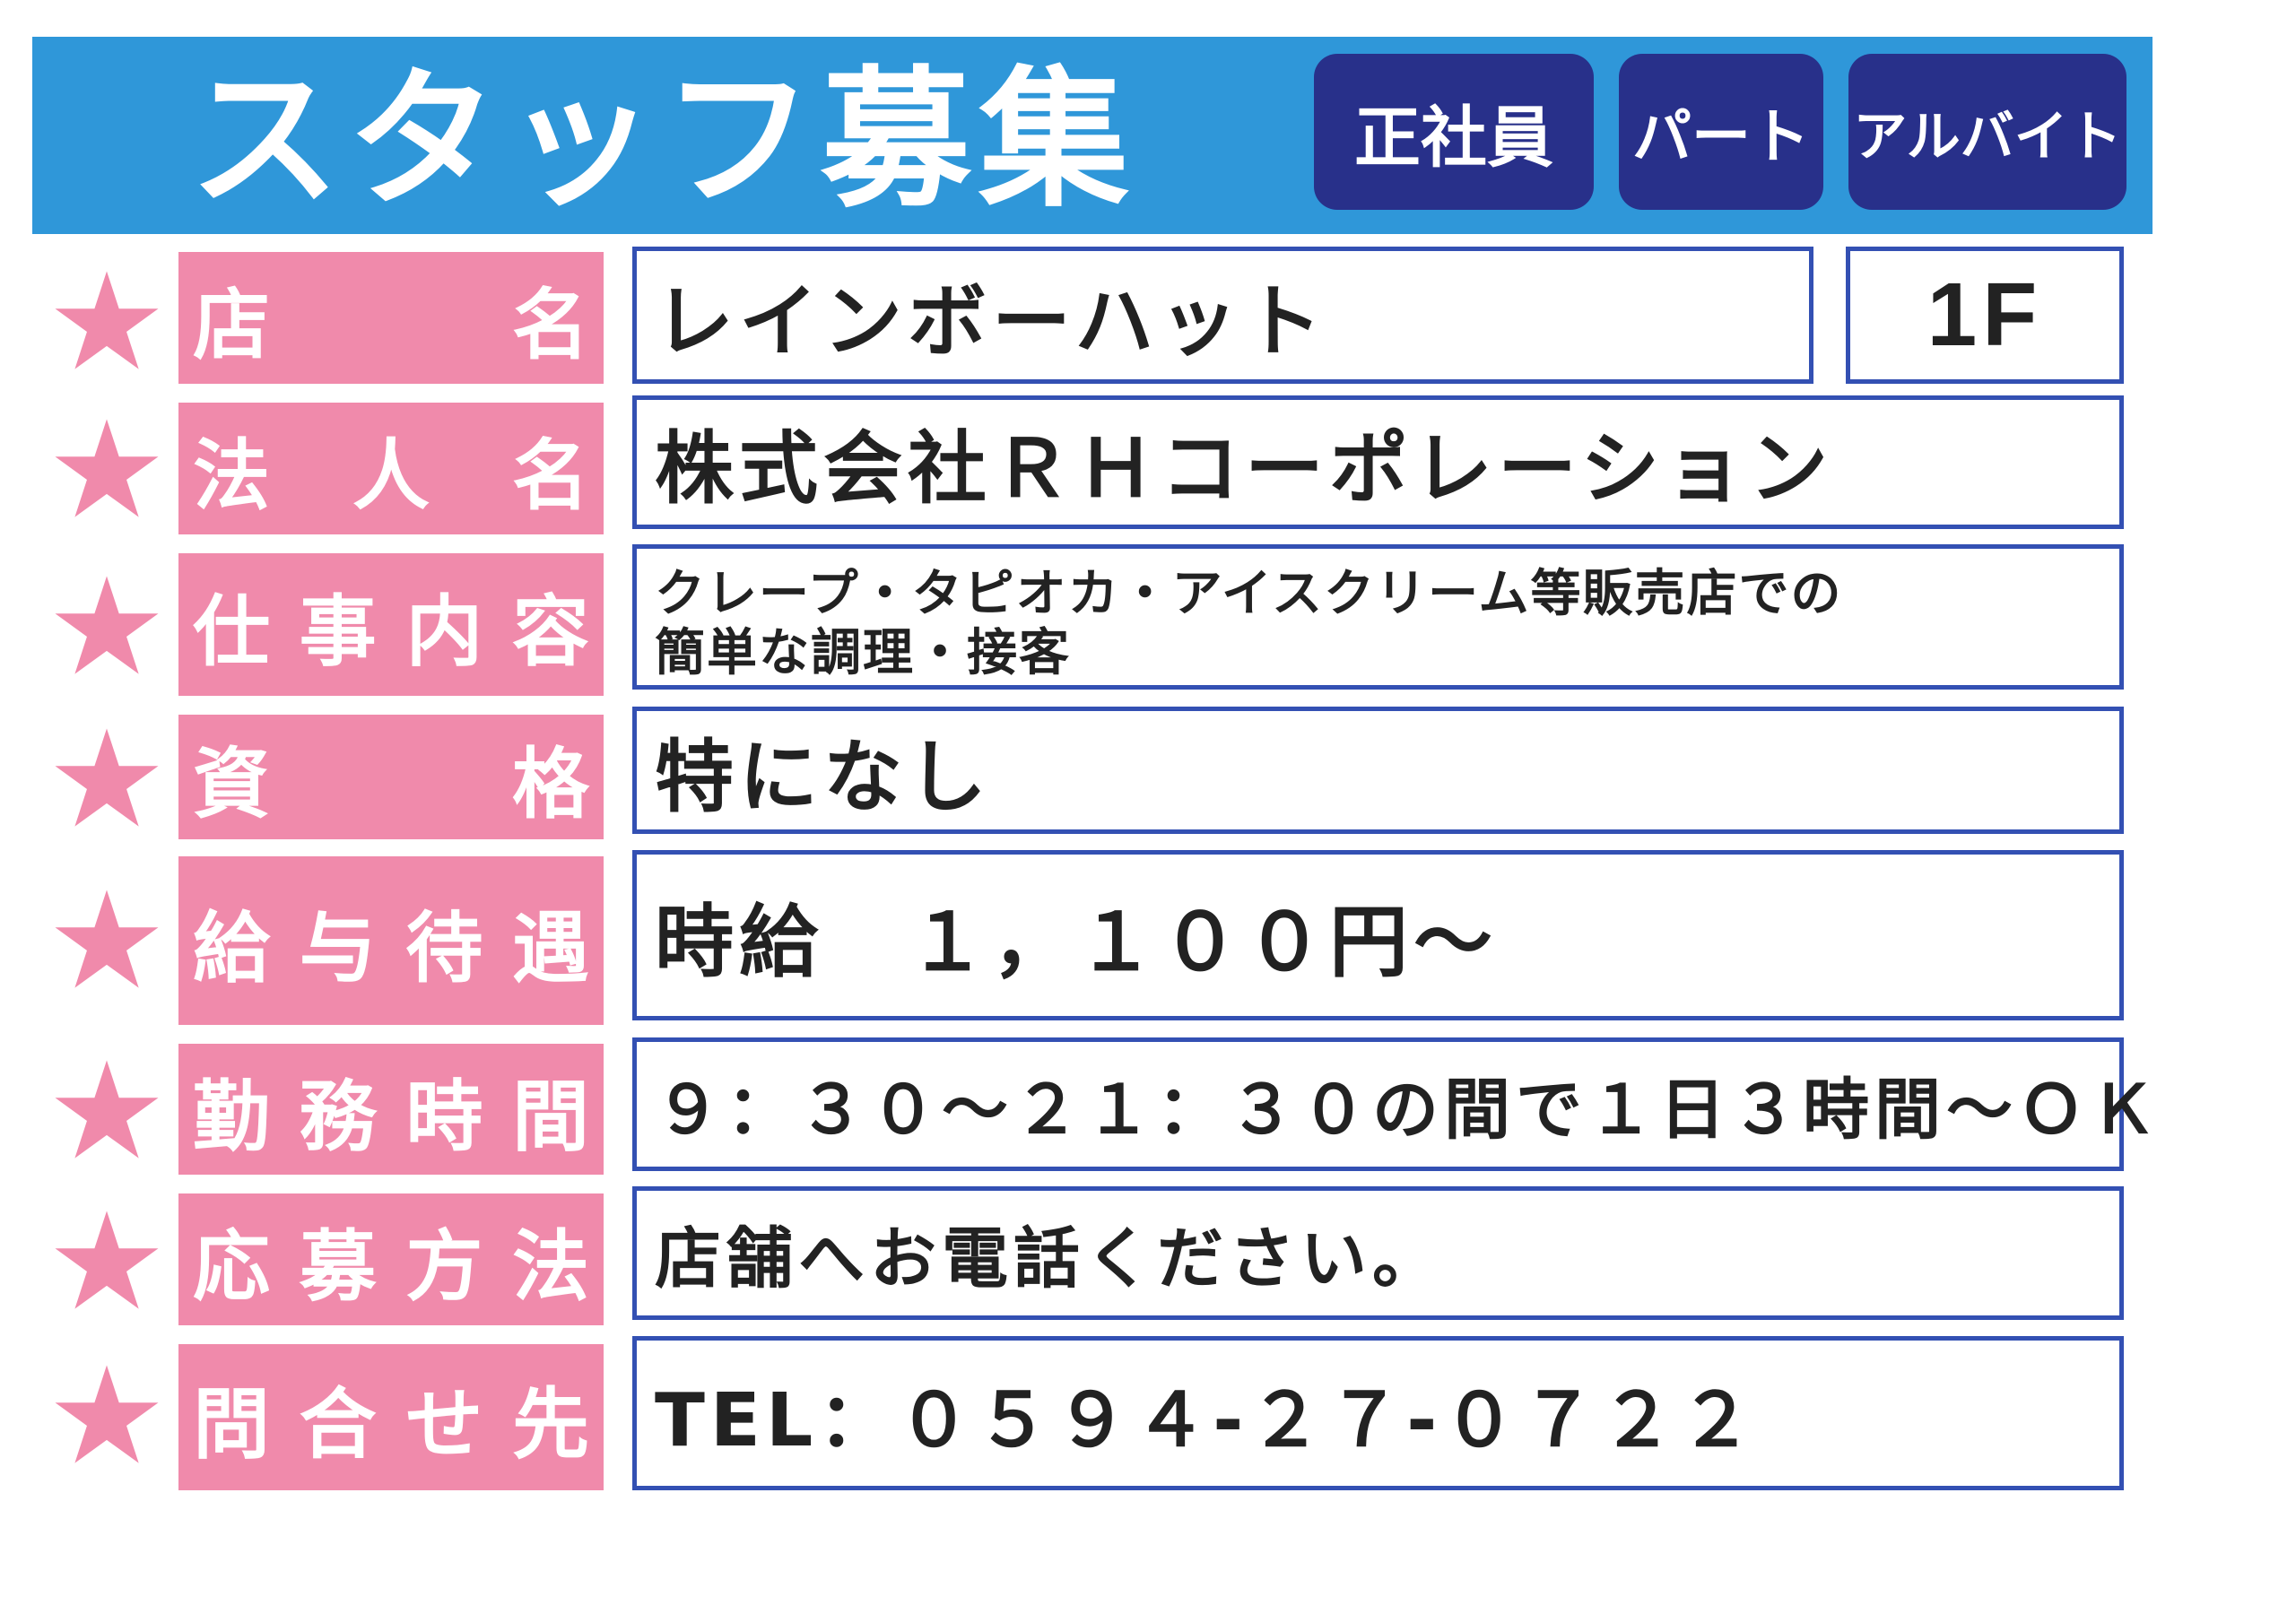 The width and height of the screenshot is (2296, 1623). Describe the element at coordinates (1378, 462) in the screenshot. I see `company-name-value: 株式会社ＲＨコーポレーション` at that location.